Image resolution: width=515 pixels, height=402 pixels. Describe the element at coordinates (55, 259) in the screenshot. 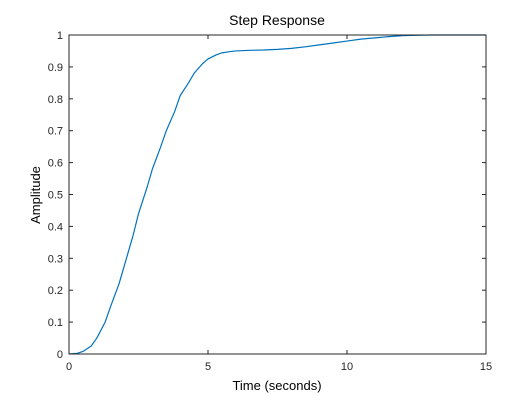

I see `y-tick-label: 0.3` at that location.